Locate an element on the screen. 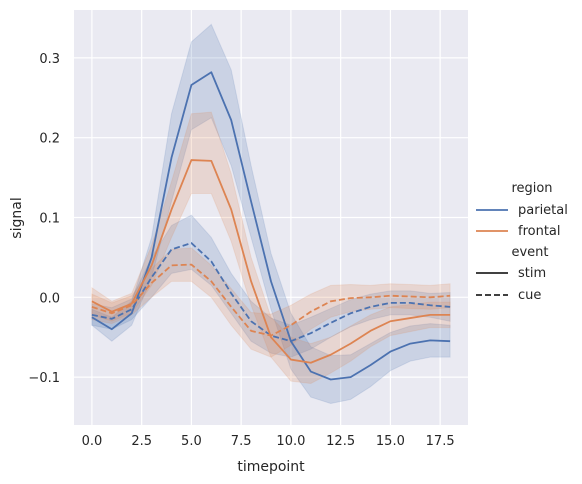  x-tick-label: 10.0 is located at coordinates (290, 441).